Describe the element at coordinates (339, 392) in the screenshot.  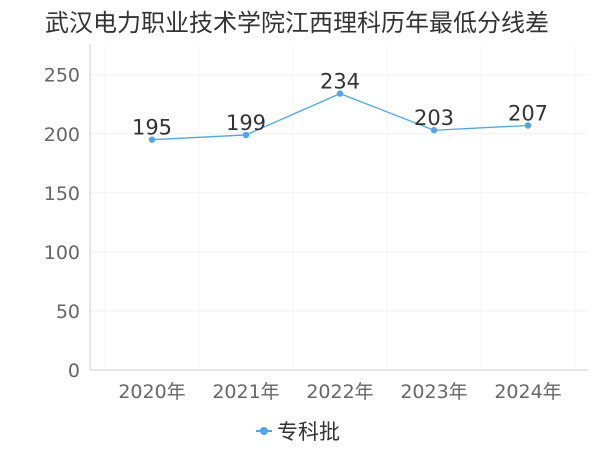
I see `x-tick-label: 2022年` at that location.